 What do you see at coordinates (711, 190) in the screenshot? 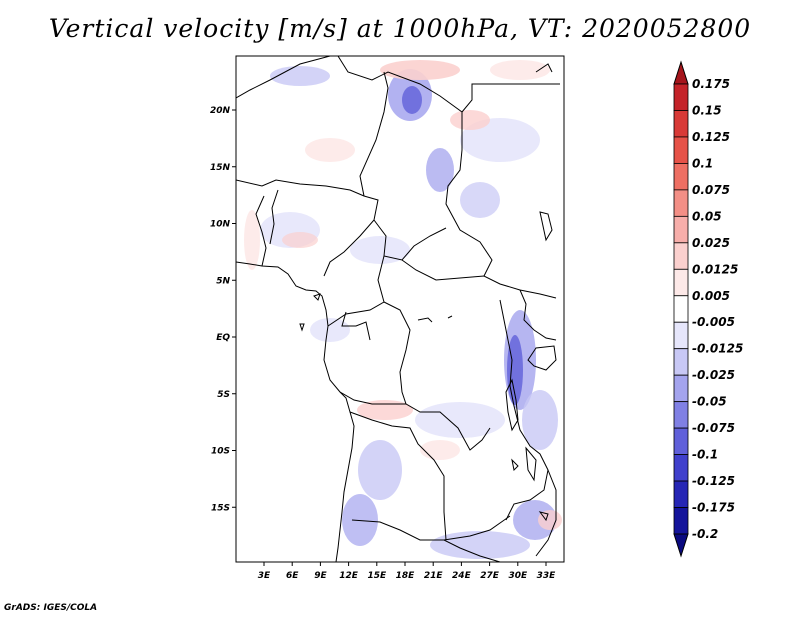
I see `colorbar-label: 0.075` at bounding box center [711, 190].